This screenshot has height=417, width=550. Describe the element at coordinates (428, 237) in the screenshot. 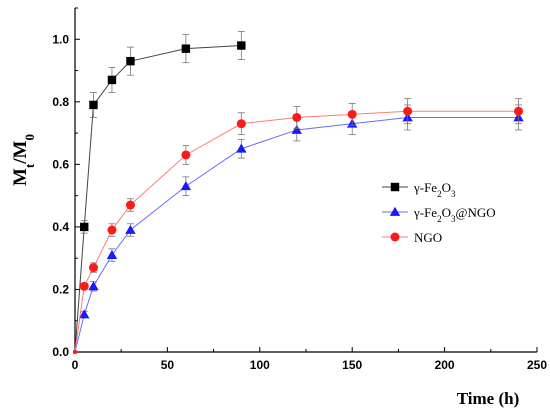

I see `legend-label: NGO` at that location.